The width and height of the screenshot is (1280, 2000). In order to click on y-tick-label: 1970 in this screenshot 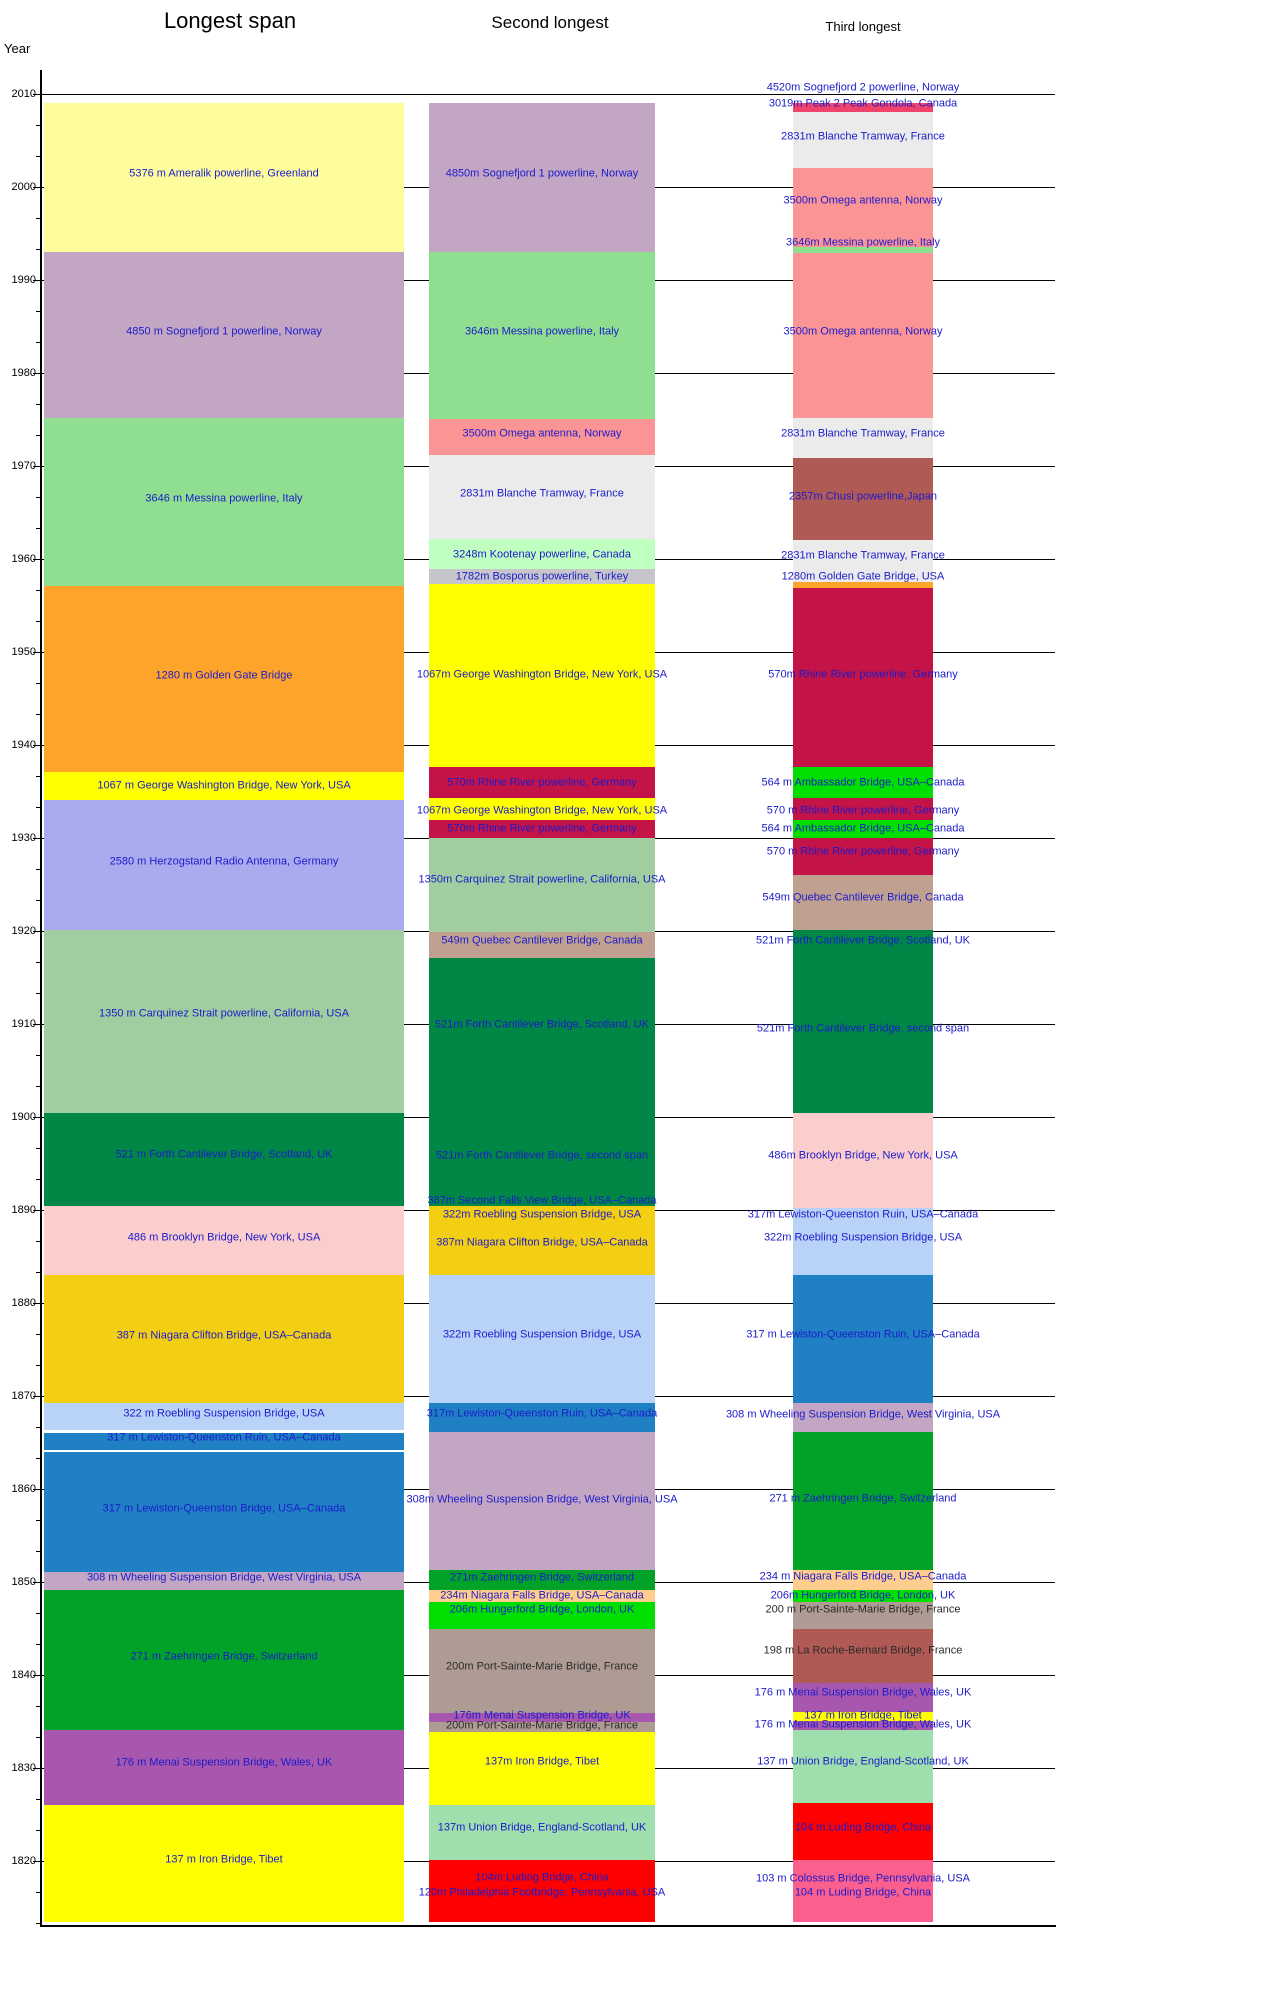, I will do `click(23, 466)`.